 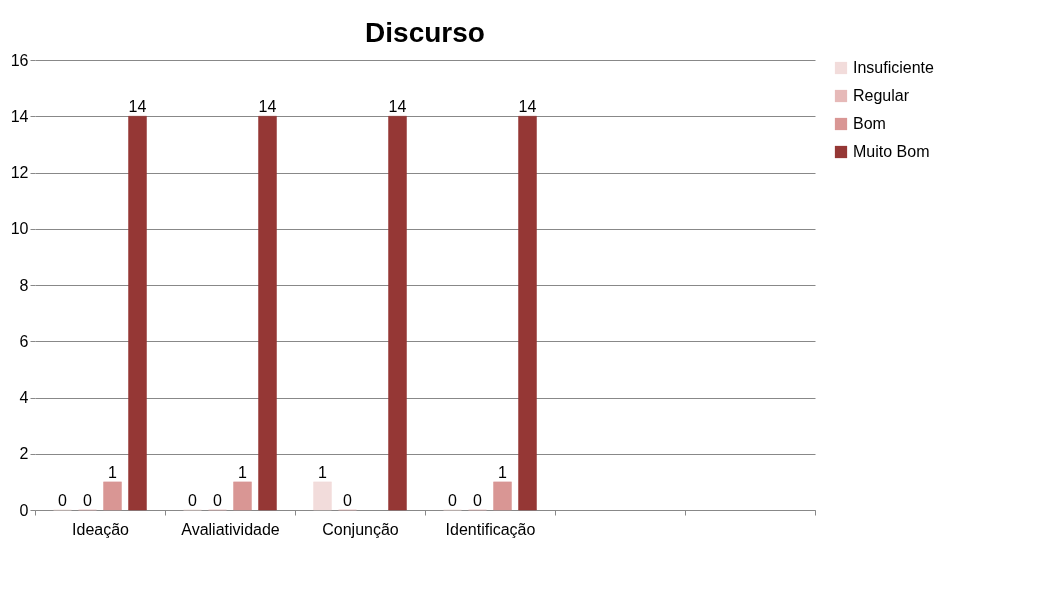 What do you see at coordinates (891, 151) in the screenshot?
I see `legend-label: Muito Bom` at bounding box center [891, 151].